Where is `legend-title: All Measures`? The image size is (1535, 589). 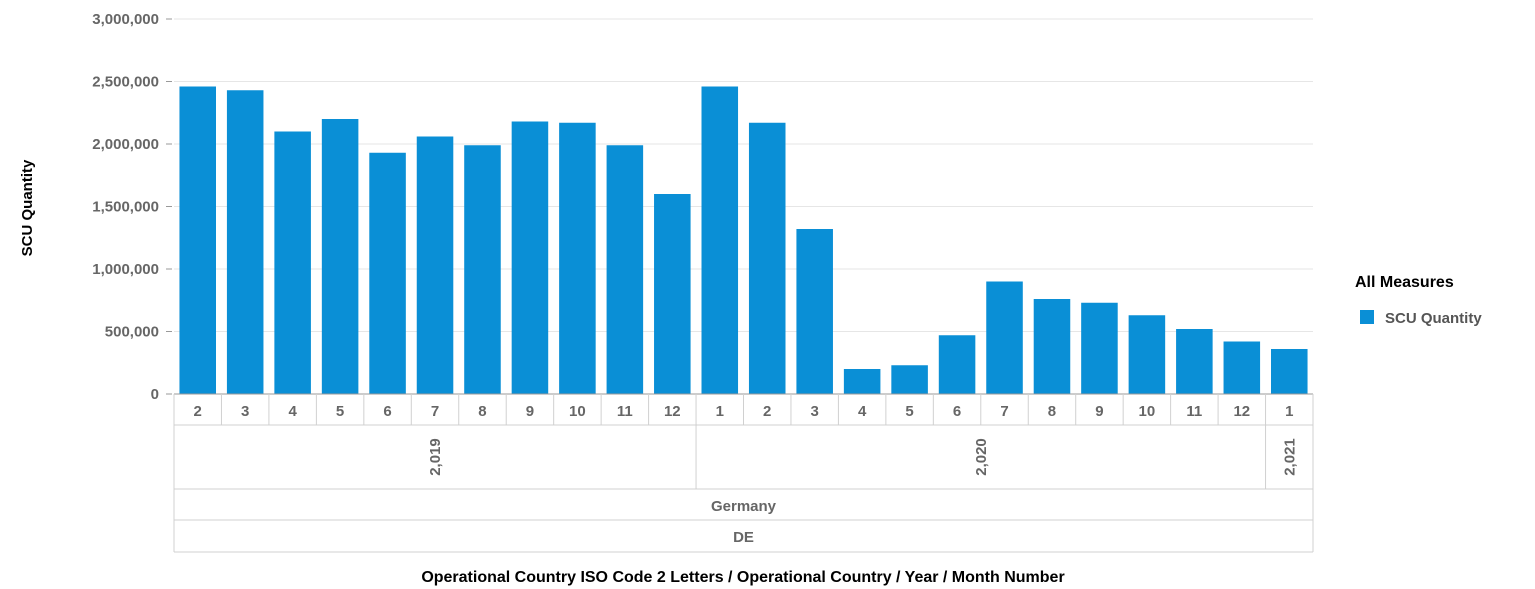 legend-title: All Measures is located at coordinates (1404, 282).